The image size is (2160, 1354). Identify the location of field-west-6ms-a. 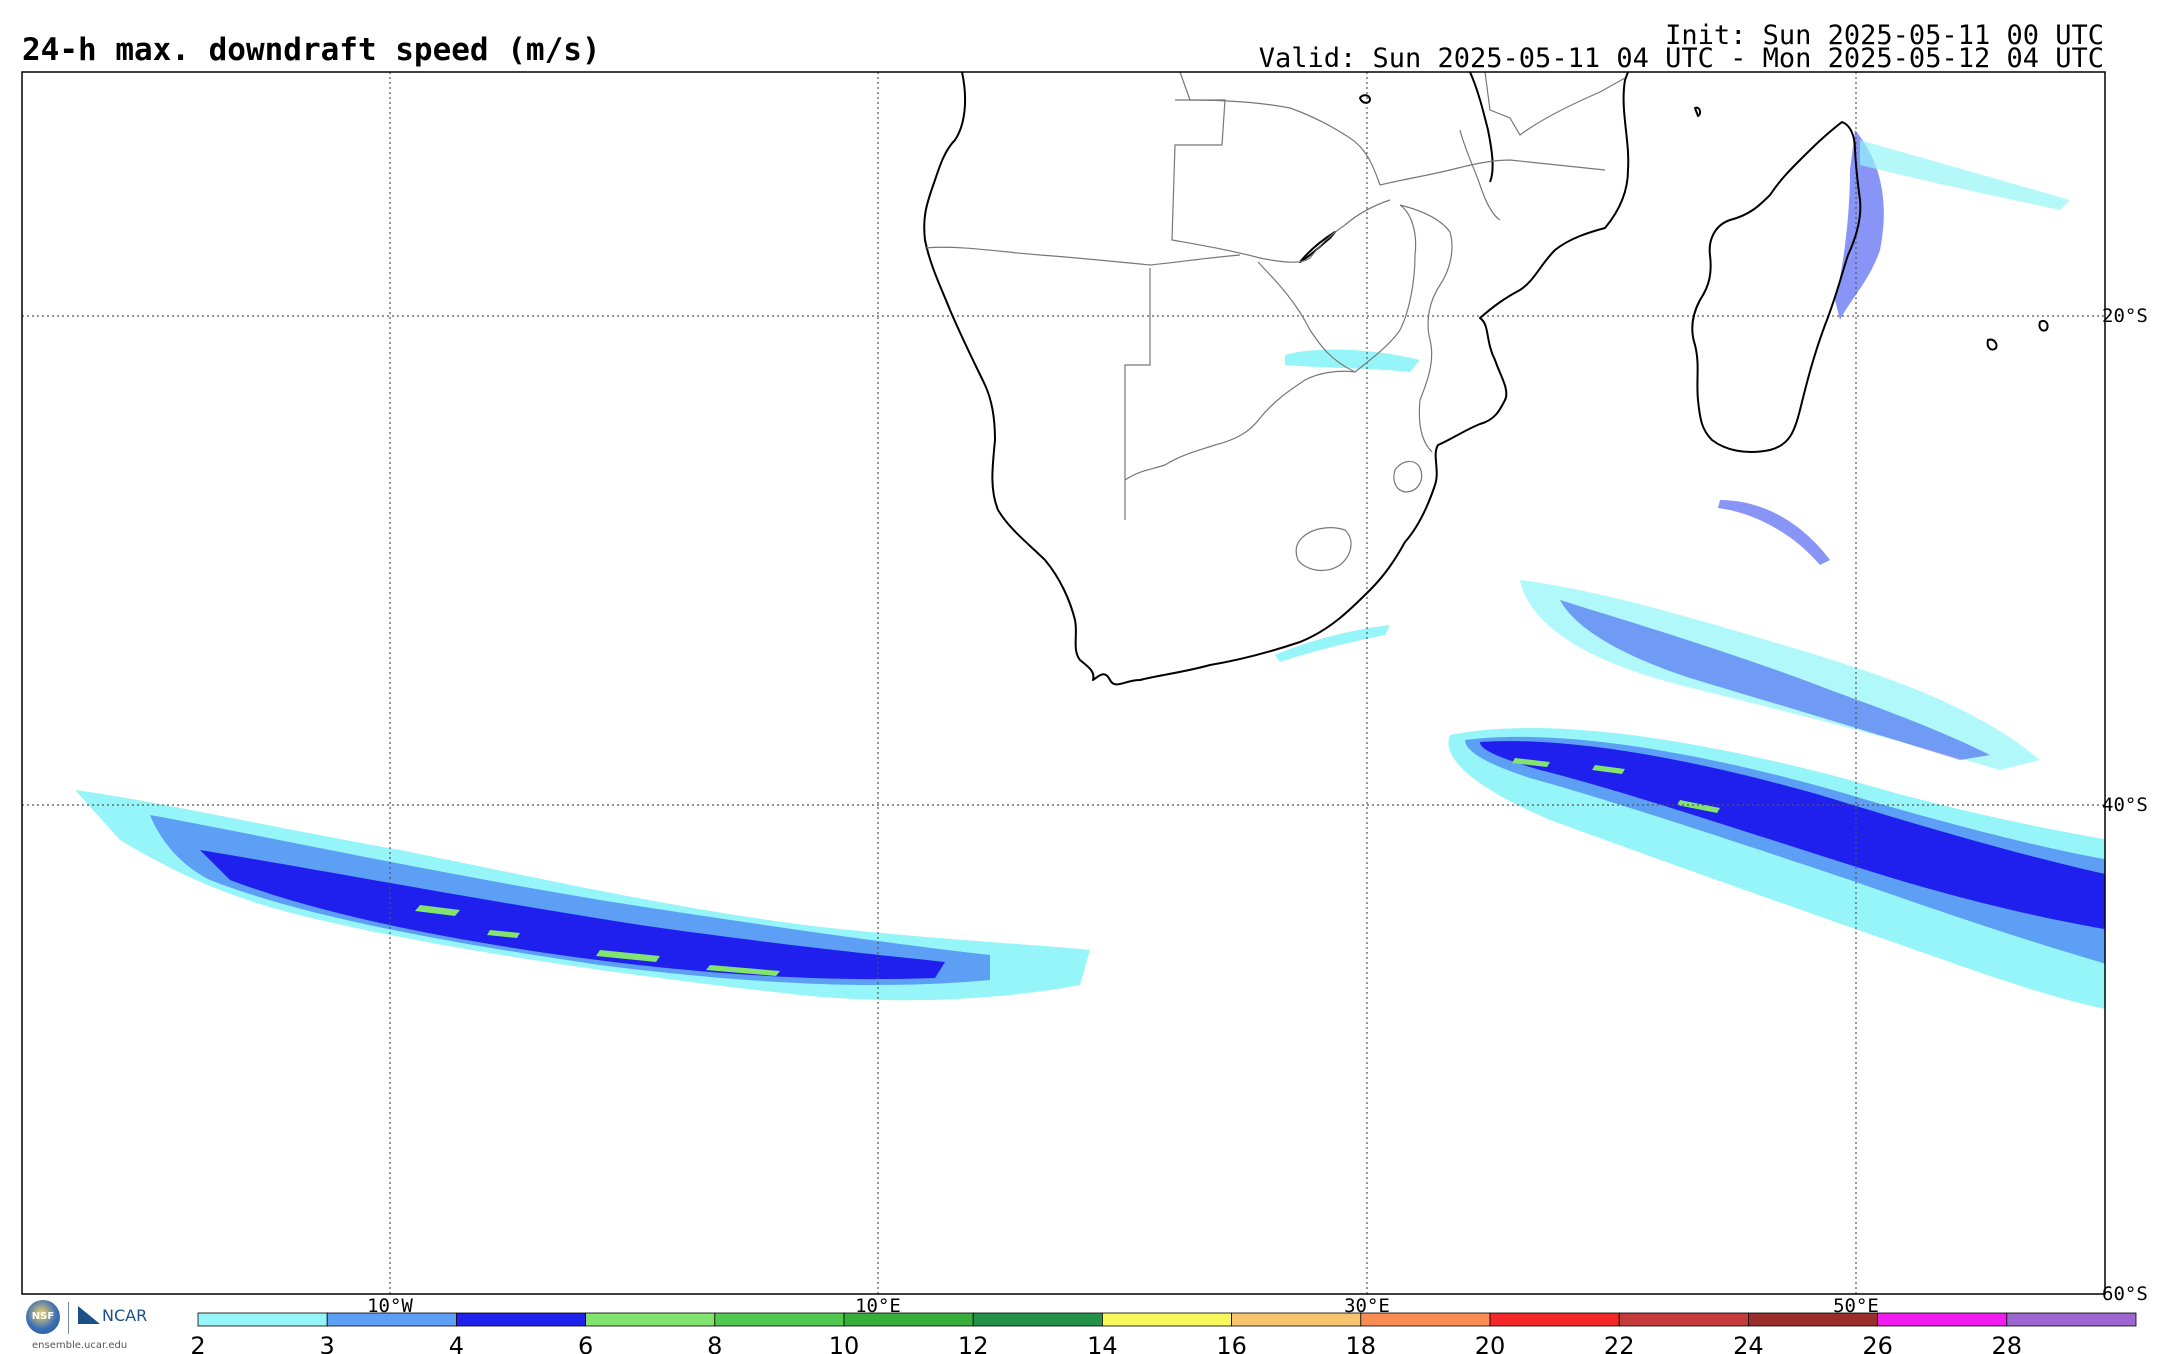
(437, 910).